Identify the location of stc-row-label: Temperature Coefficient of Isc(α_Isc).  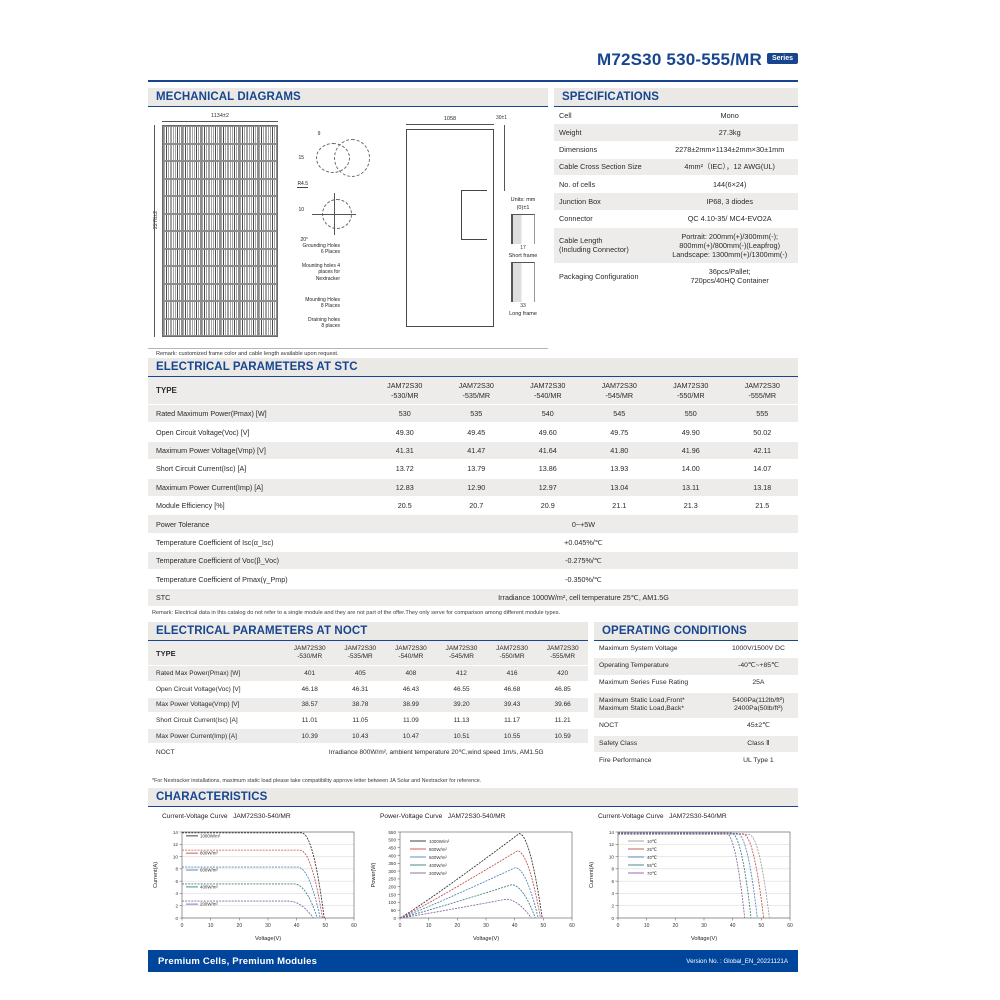
(258, 543).